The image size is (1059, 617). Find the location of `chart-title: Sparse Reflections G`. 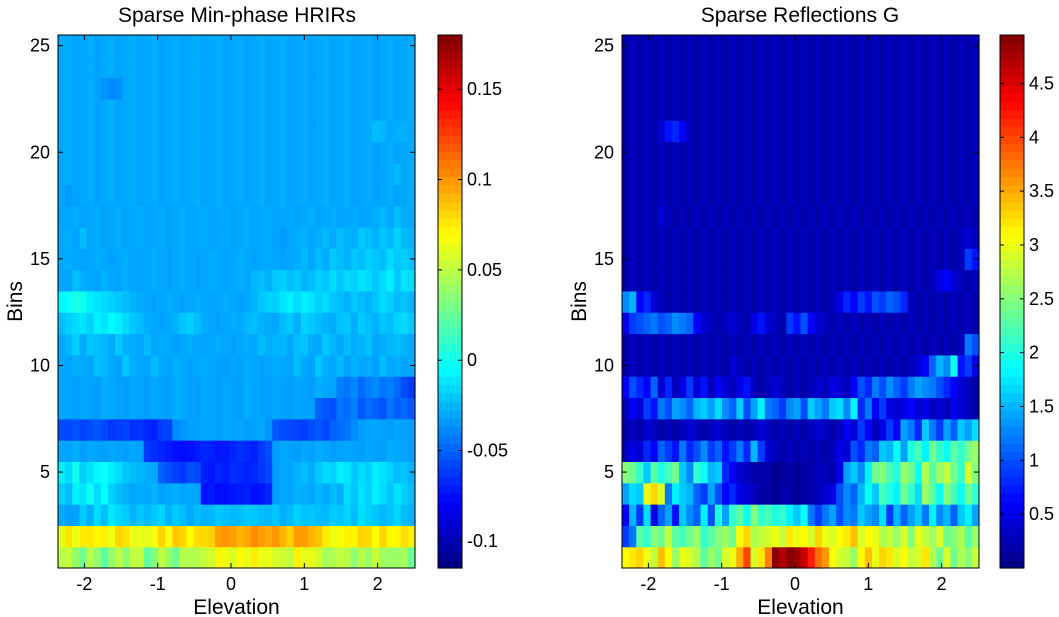

chart-title: Sparse Reflections G is located at coordinates (800, 15).